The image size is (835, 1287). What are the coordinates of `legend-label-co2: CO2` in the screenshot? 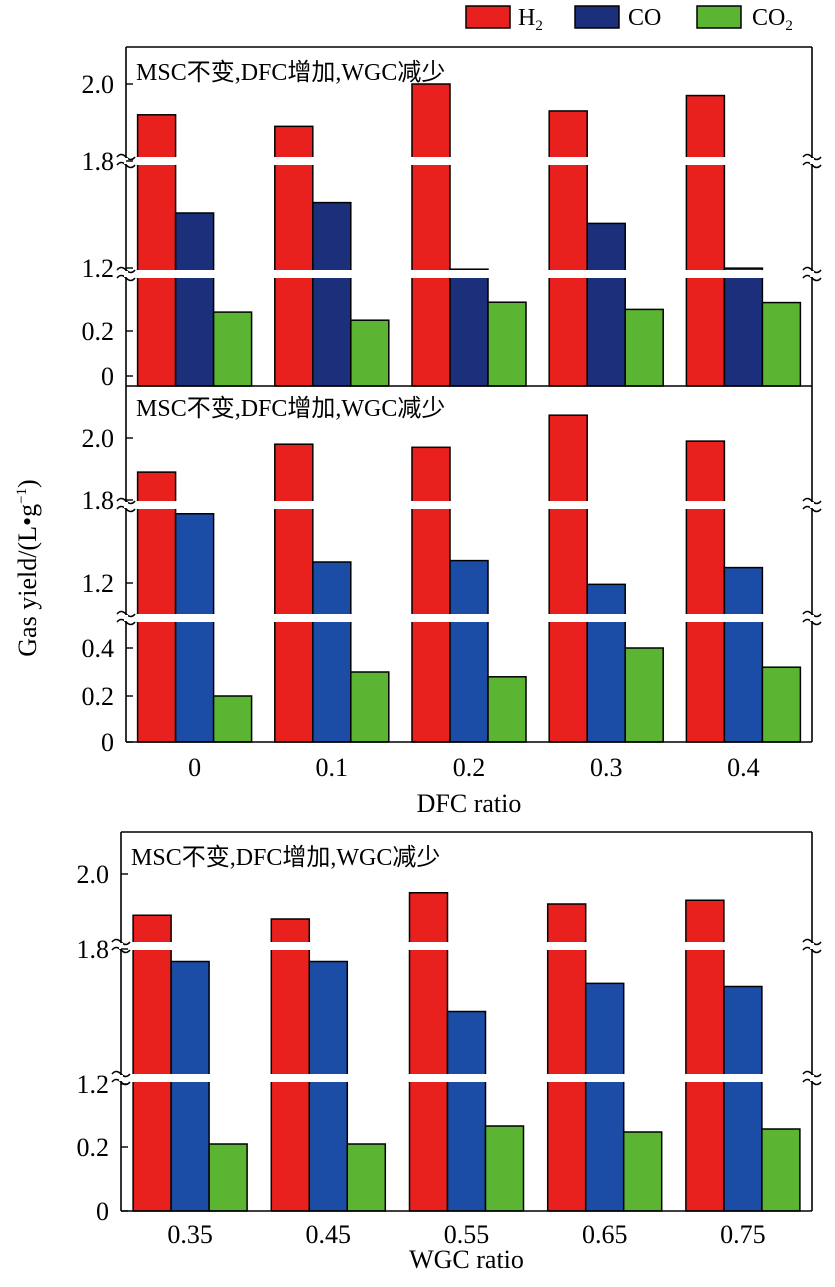 It's located at (772, 19).